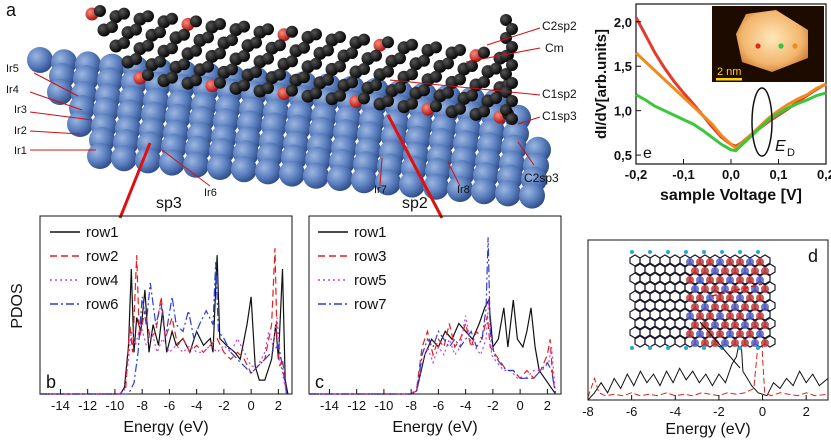 Image resolution: width=831 pixels, height=442 pixels. I want to click on plot-frame-c, so click(435, 305).